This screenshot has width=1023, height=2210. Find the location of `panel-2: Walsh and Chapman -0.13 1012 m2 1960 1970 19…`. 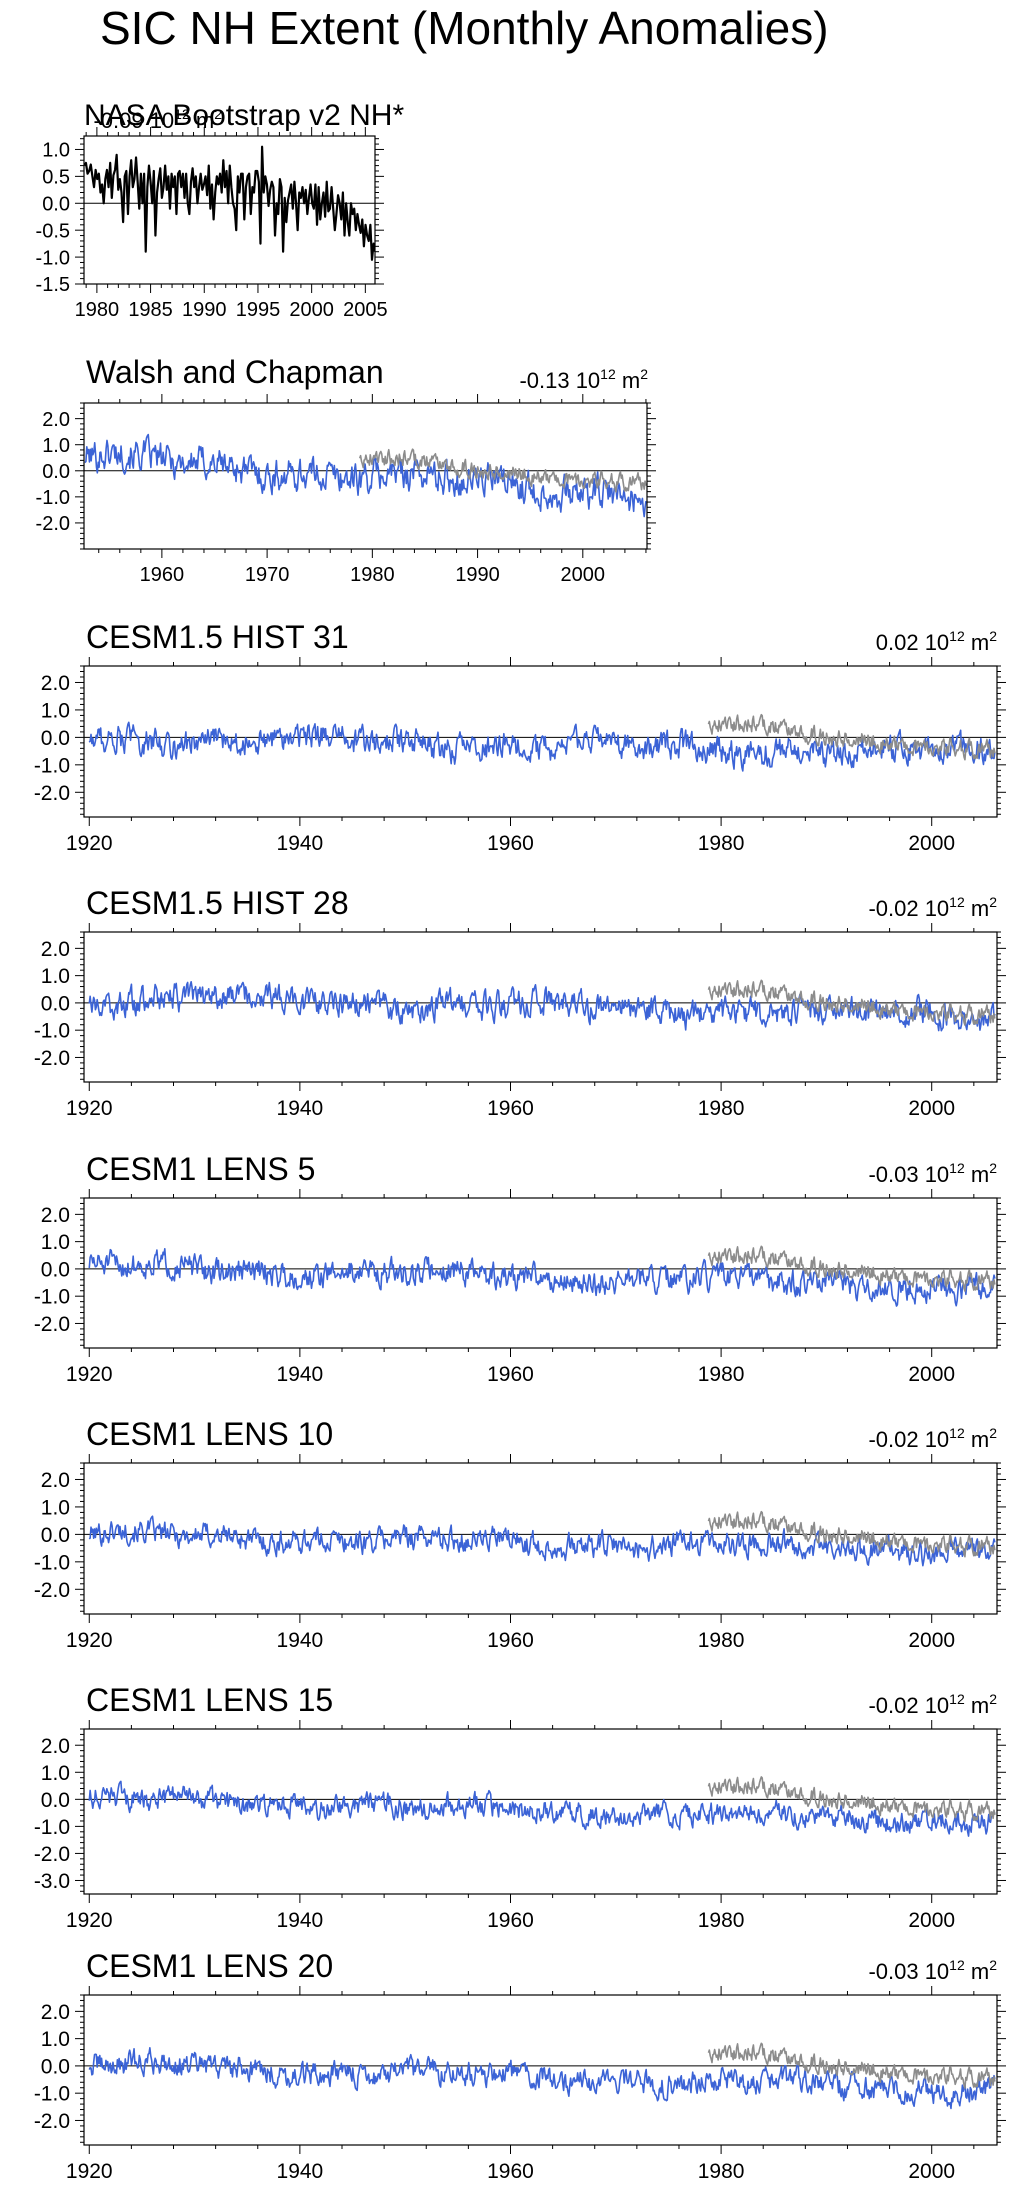

panel-2: Walsh and Chapman -0.13 1012 m2 1960 1970 19… is located at coordinates (346, 470).